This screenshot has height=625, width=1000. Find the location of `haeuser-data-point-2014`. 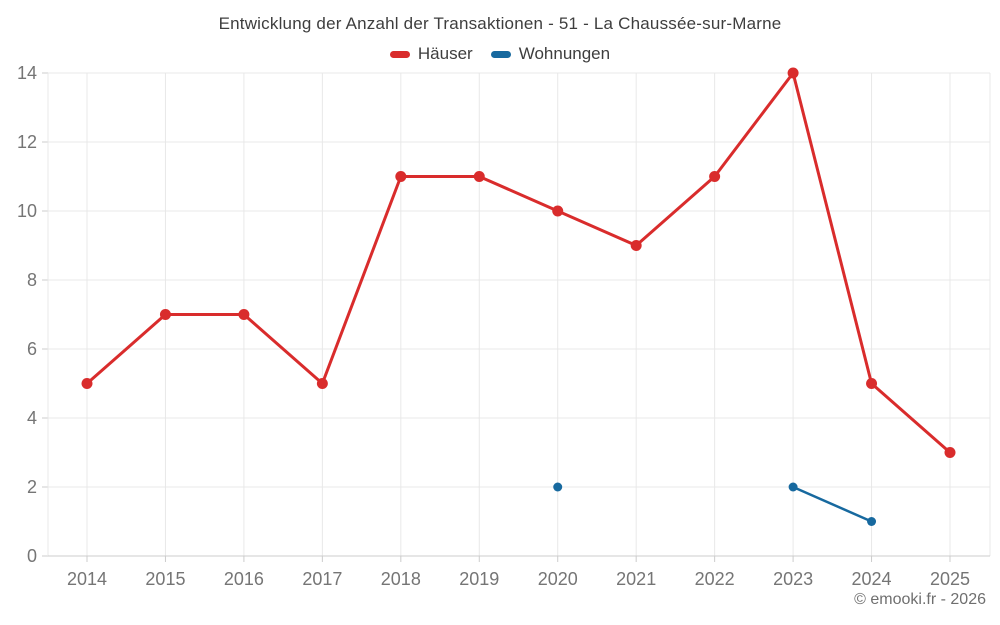

haeuser-data-point-2014 is located at coordinates (87, 383).